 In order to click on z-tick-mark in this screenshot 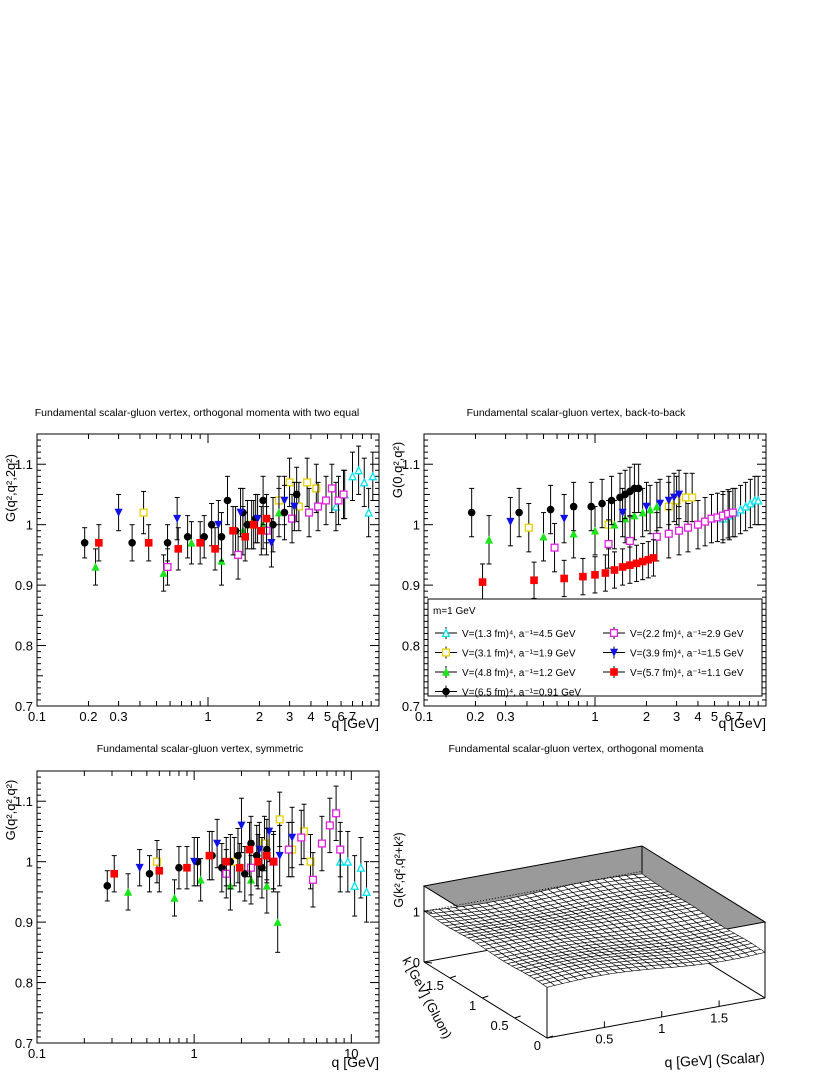, I will do `click(428, 911)`.